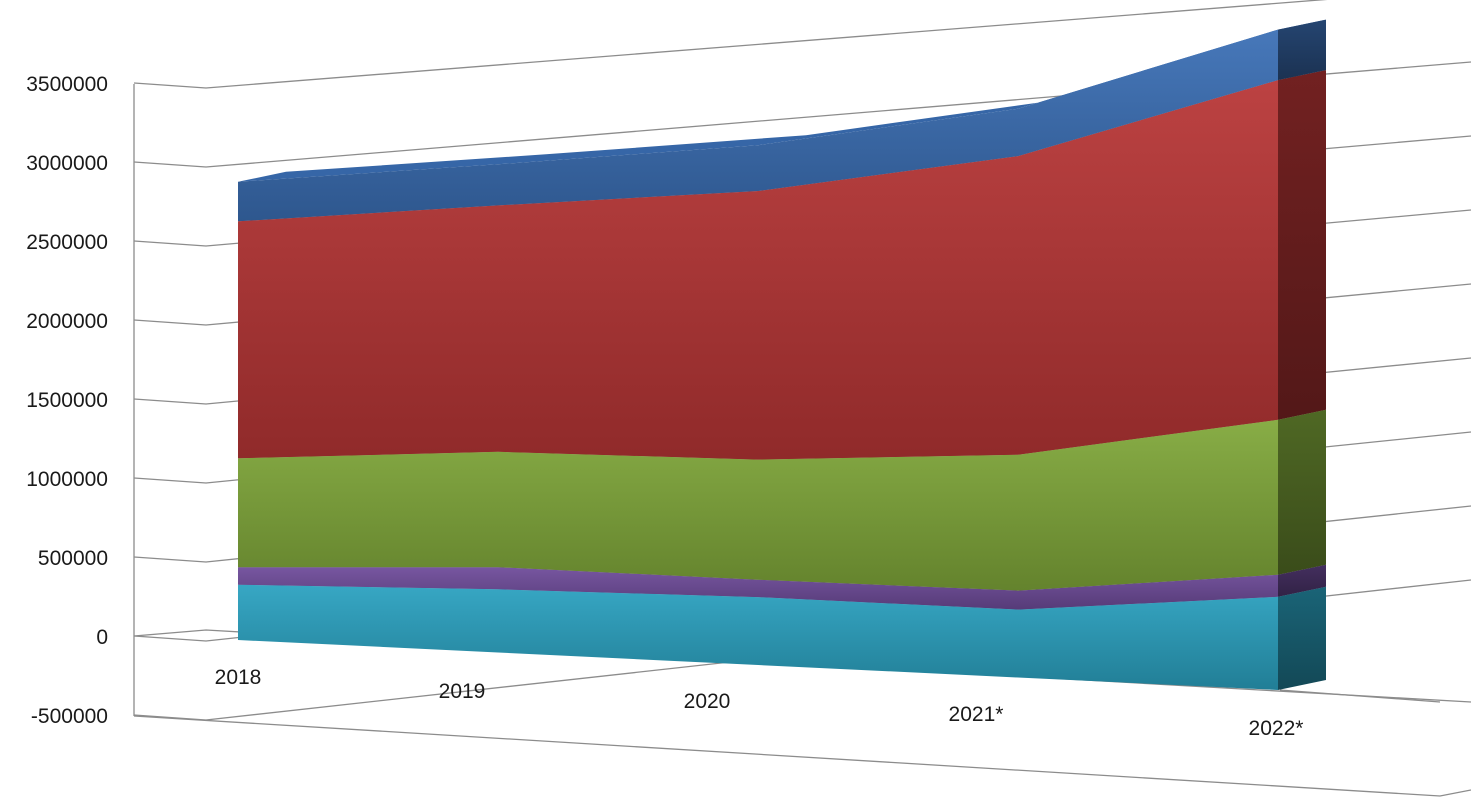 This screenshot has height=803, width=1471. I want to click on y-tick-label: 3500000, so click(67, 84).